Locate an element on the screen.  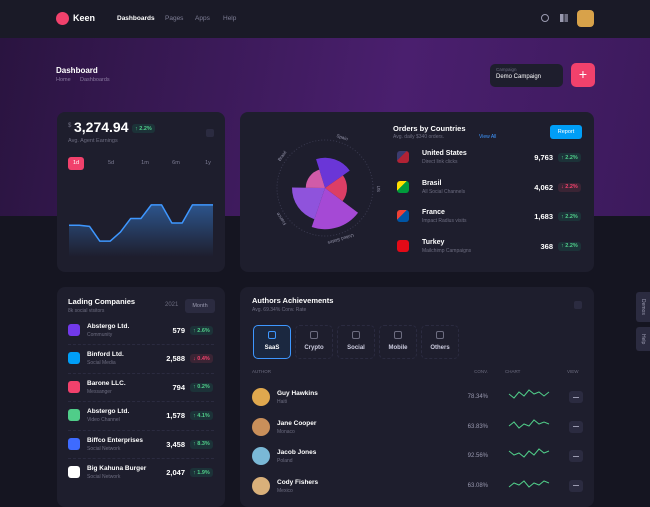
period-tab: 1y is located at coordinates (208, 163).